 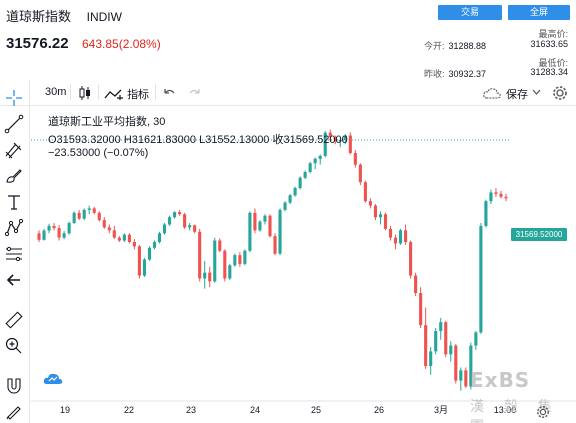 What do you see at coordinates (14, 228) in the screenshot?
I see `pattern-icon` at bounding box center [14, 228].